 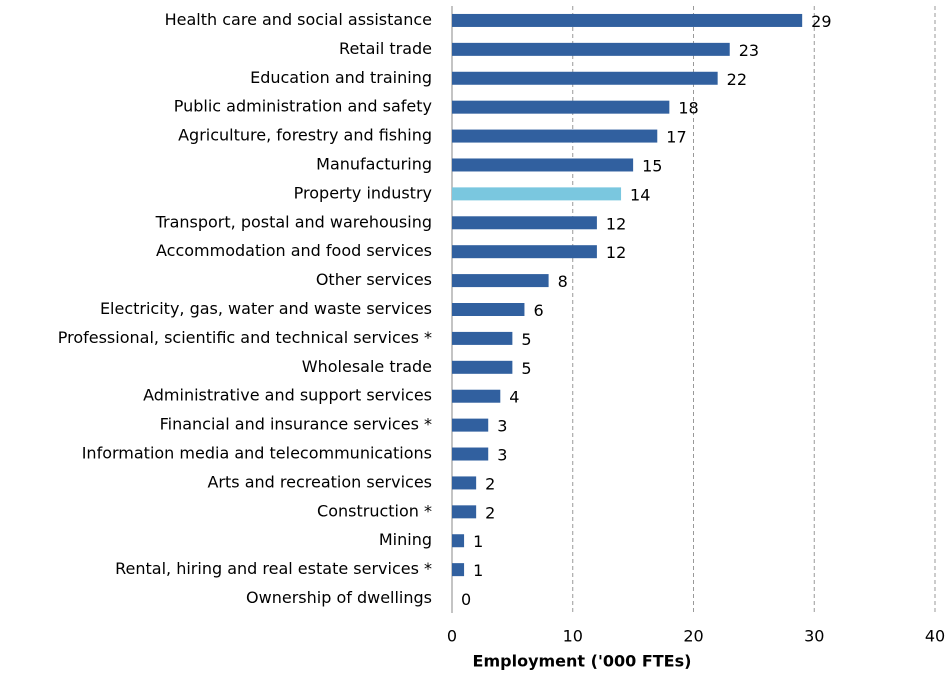 I want to click on x-tick-label: 20, so click(x=693, y=636).